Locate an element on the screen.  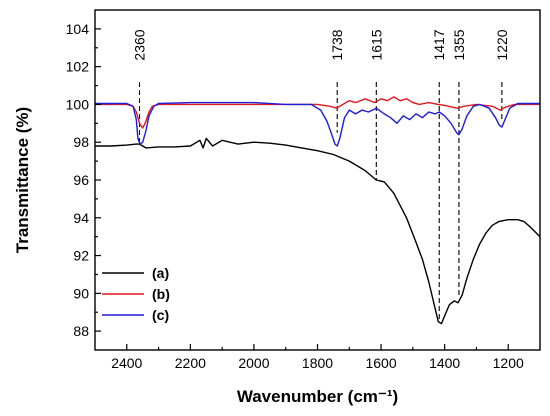
legend-label-b: (b) is located at coordinates (161, 294).